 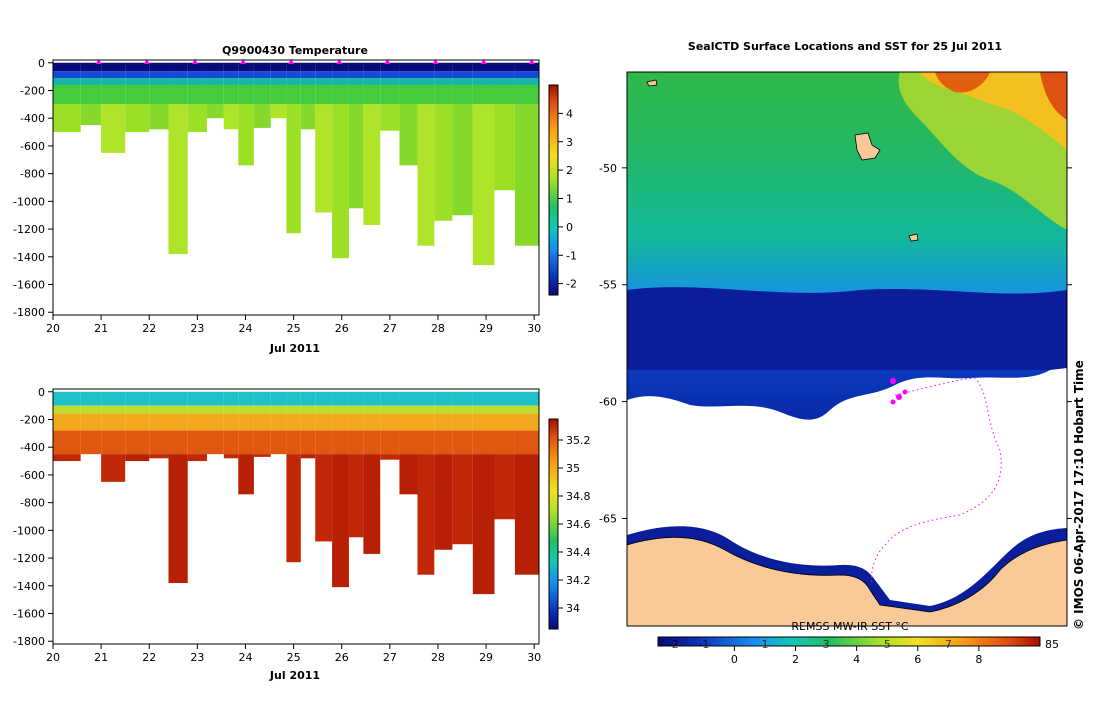 I want to click on map-colorbar, so click(x=849, y=641).